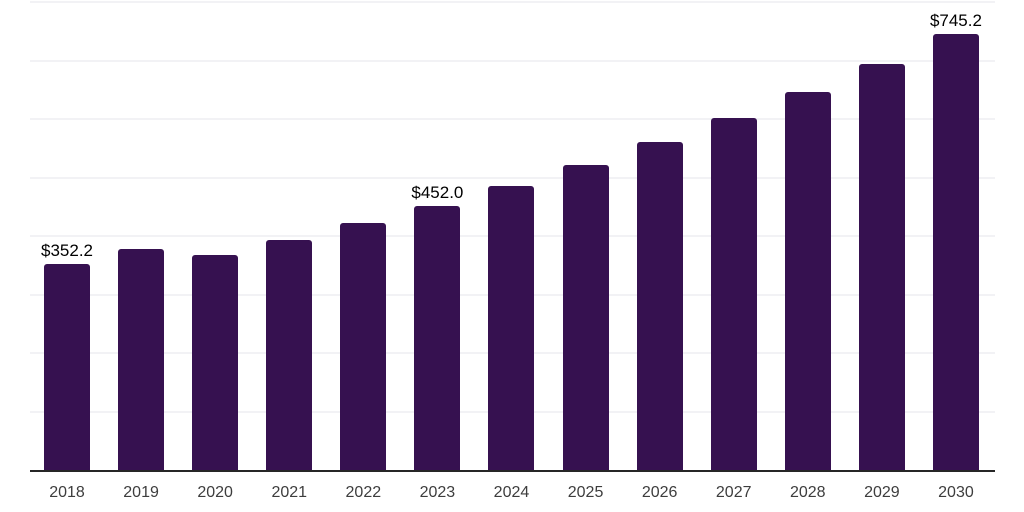 The image size is (1024, 512). Describe the element at coordinates (659, 492) in the screenshot. I see `x-tick-2026: 2026` at that location.